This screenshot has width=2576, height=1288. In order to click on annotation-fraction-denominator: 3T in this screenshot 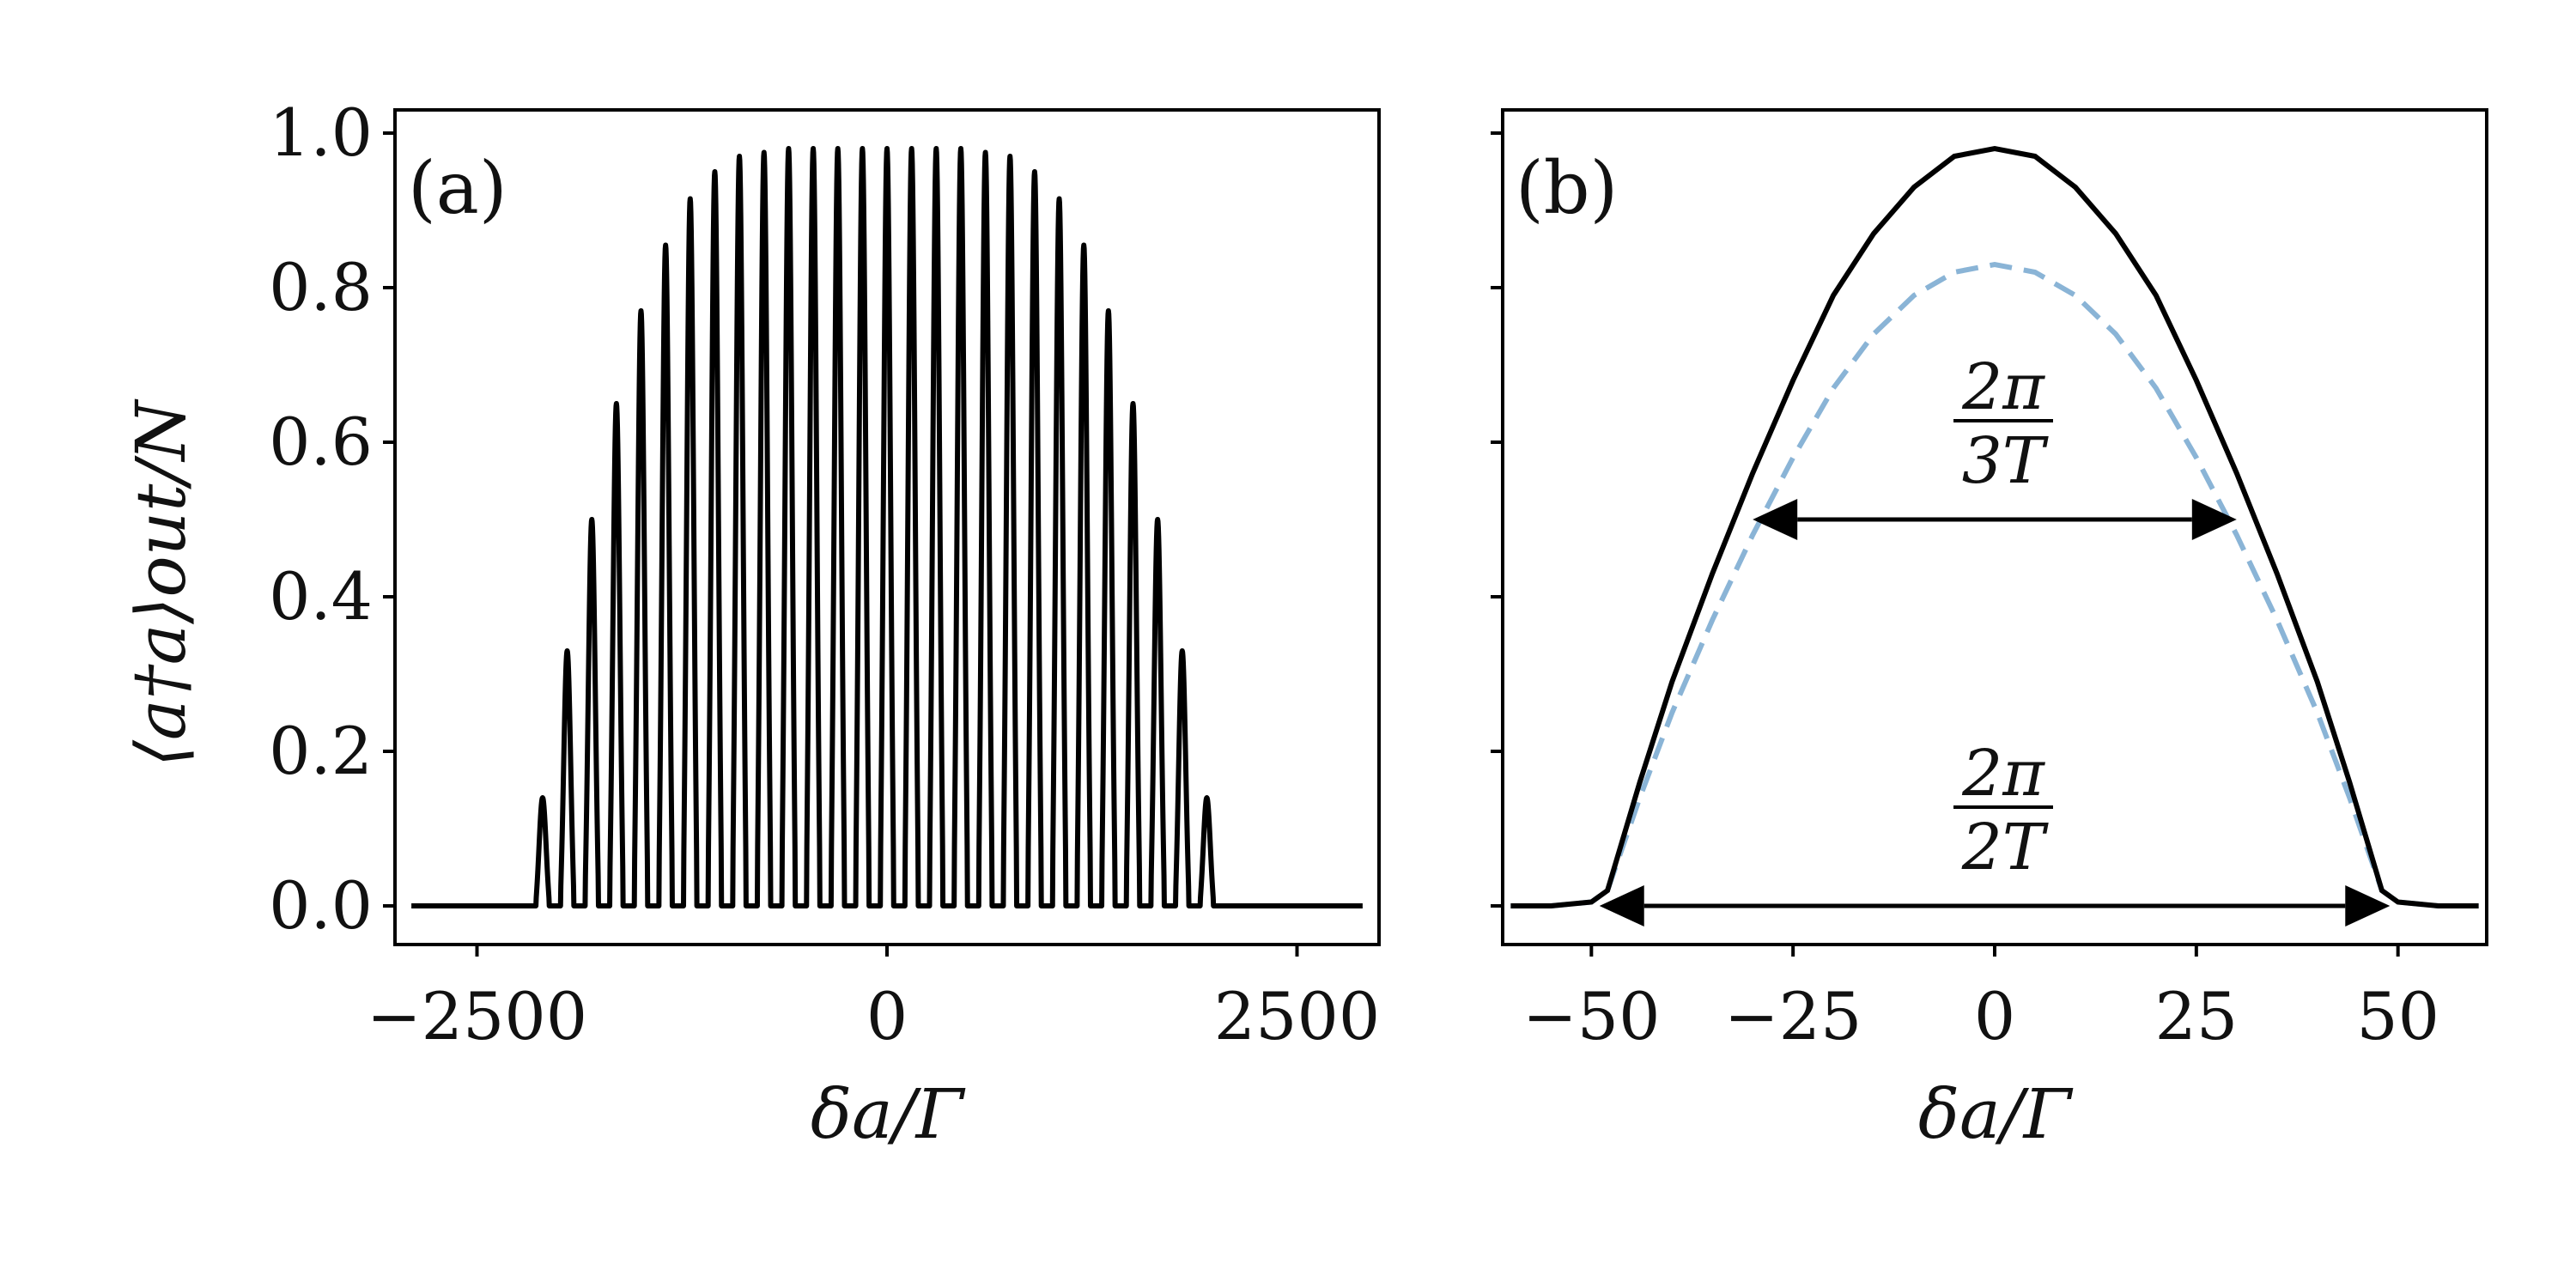, I will do `click(2005, 461)`.